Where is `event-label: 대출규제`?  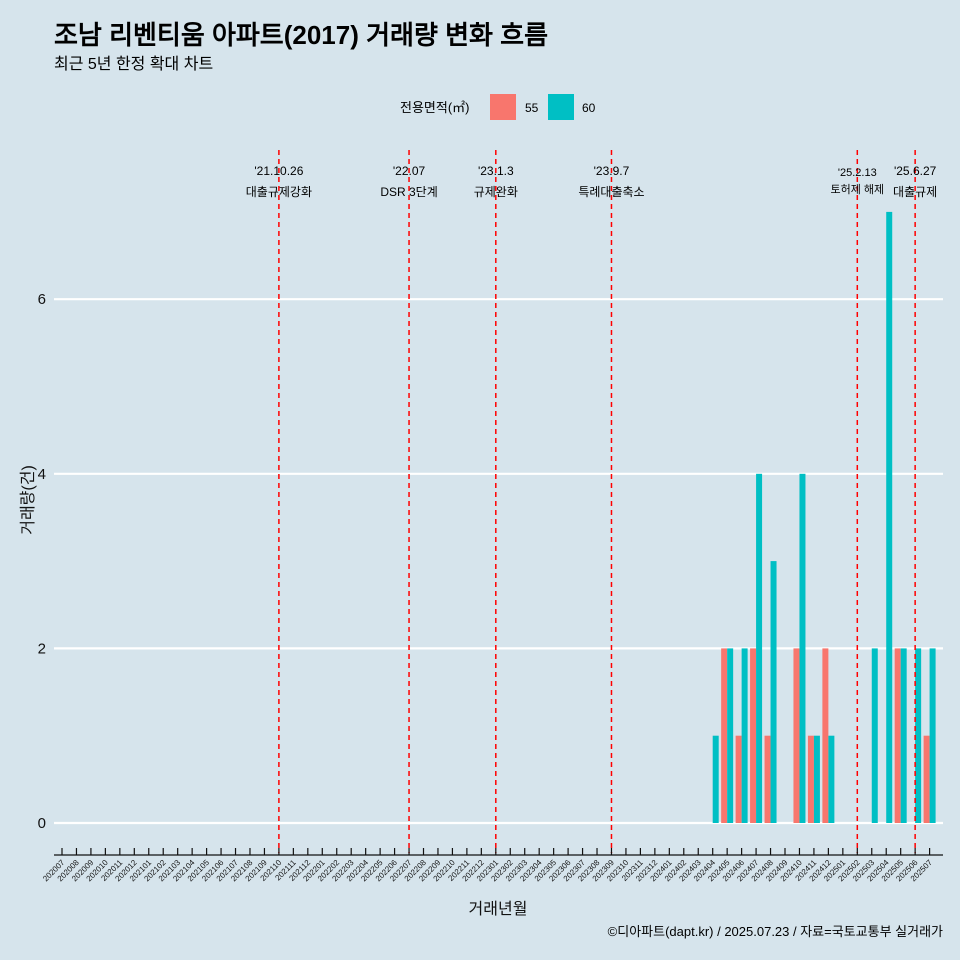 event-label: 대출규제 is located at coordinates (915, 192).